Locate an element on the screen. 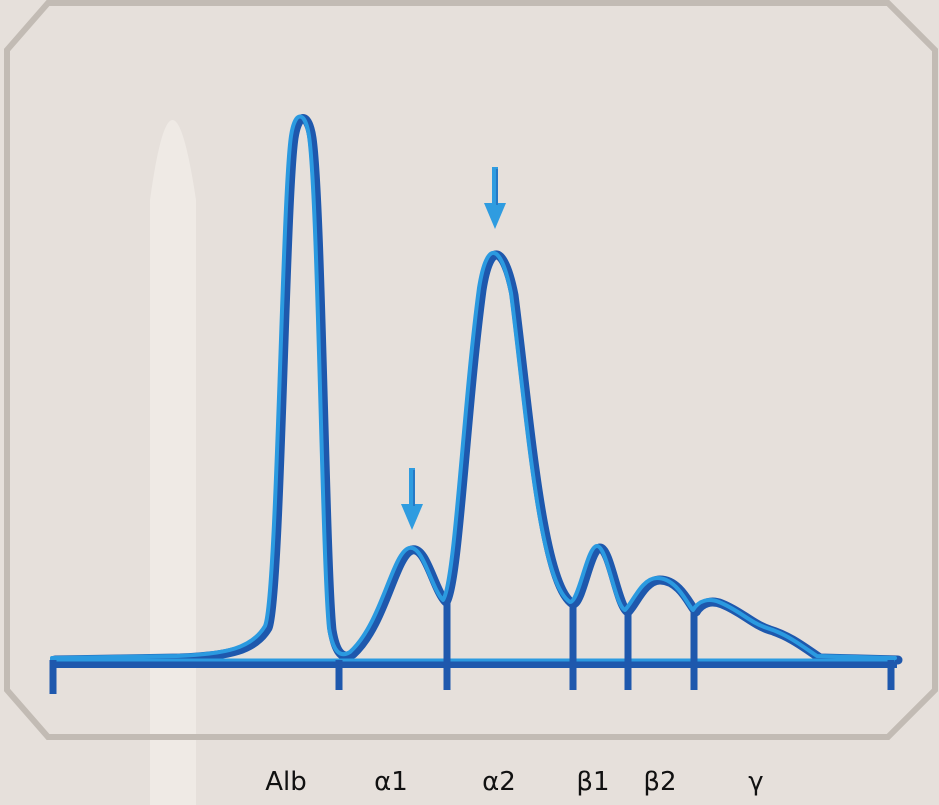 Image resolution: width=939 pixels, height=805 pixels. fraction-label-alb: Alb is located at coordinates (286, 782).